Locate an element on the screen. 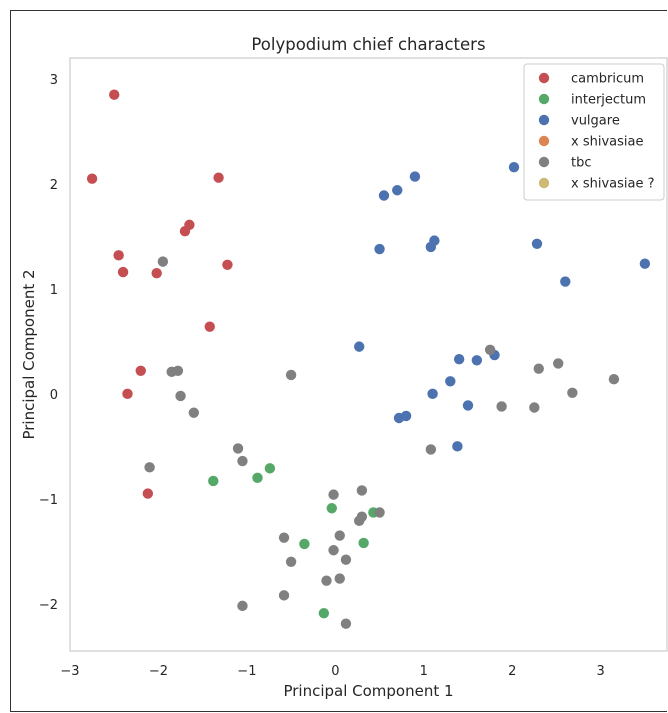 The width and height of the screenshot is (668, 713). legend-label: x shivasiae is located at coordinates (607, 142).